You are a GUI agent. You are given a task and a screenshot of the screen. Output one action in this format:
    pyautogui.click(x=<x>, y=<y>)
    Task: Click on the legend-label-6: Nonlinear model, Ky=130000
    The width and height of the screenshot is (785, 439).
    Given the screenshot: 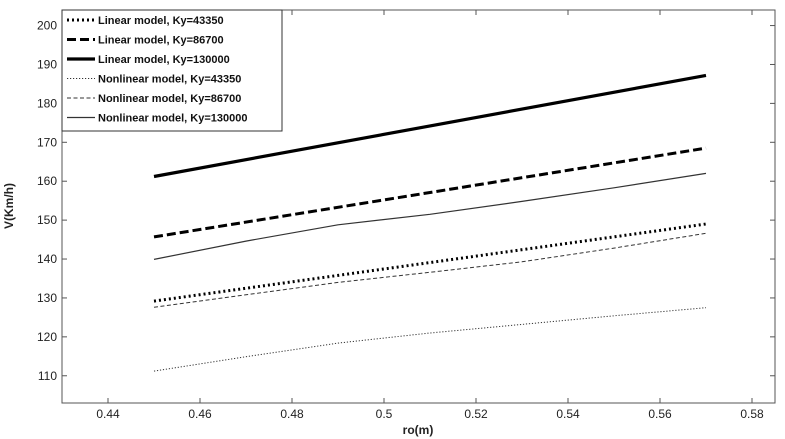 What is the action you would take?
    pyautogui.click(x=172, y=119)
    